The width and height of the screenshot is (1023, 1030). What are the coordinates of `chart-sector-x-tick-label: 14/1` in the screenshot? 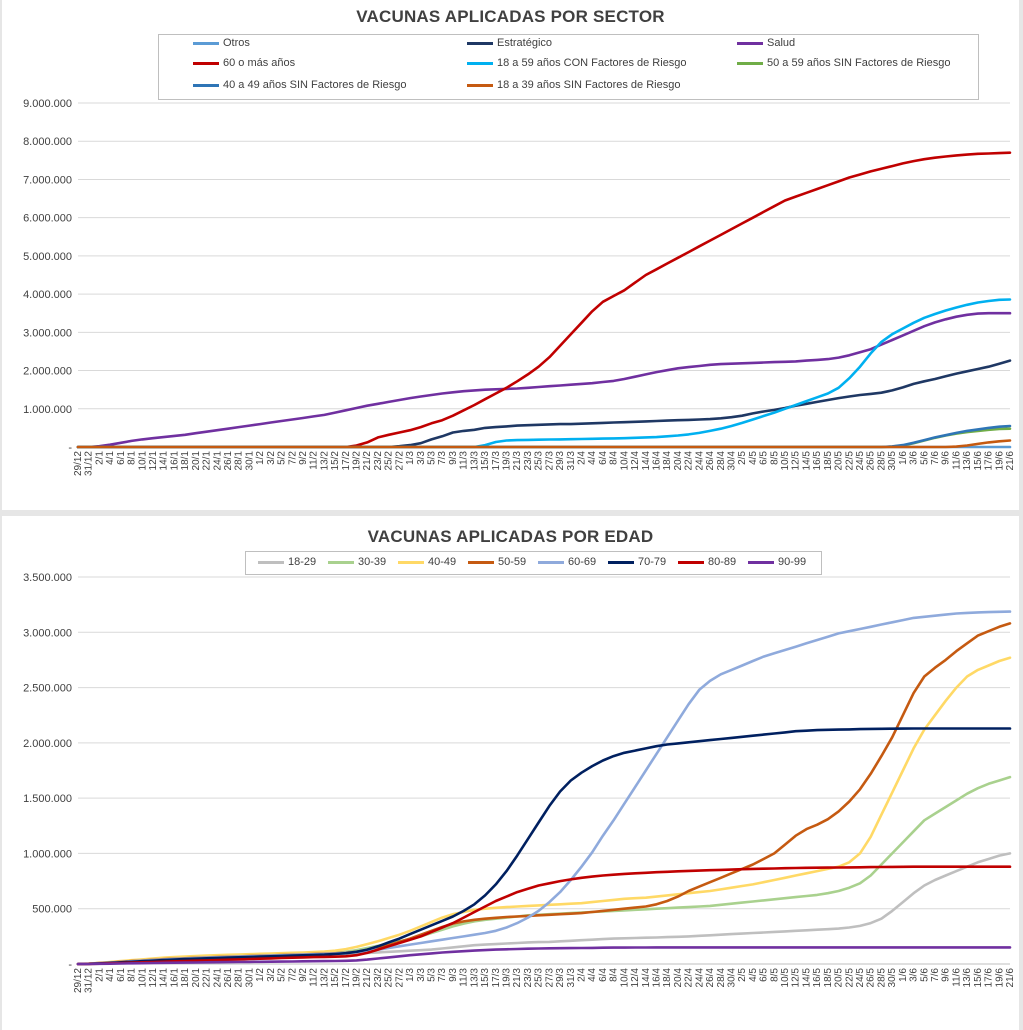 It's located at (164, 461).